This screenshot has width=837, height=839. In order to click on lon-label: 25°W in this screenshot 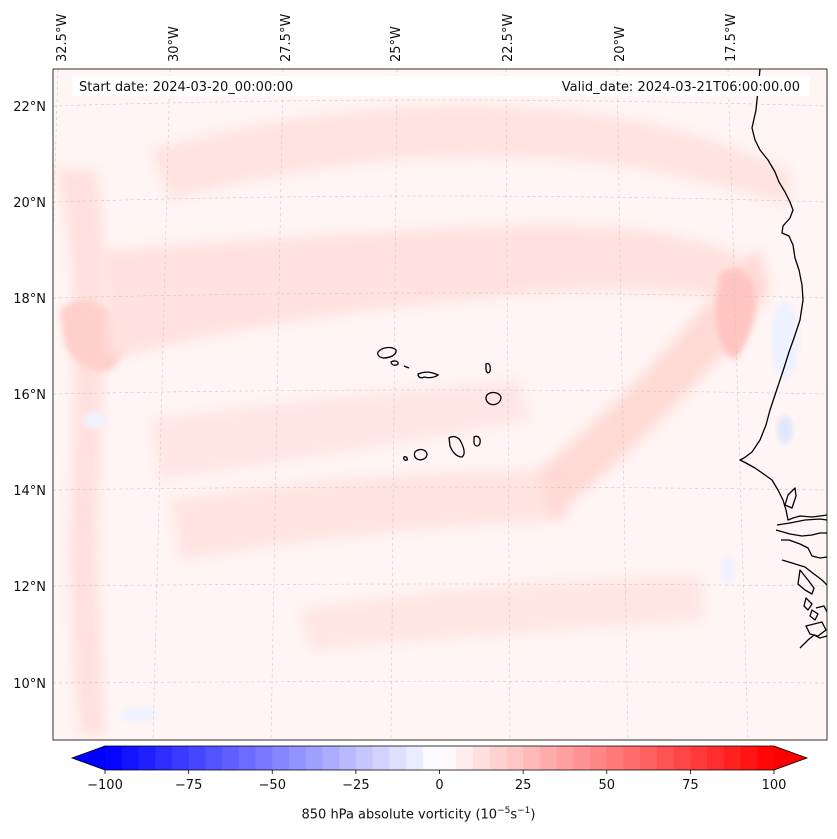, I will do `click(396, 44)`.